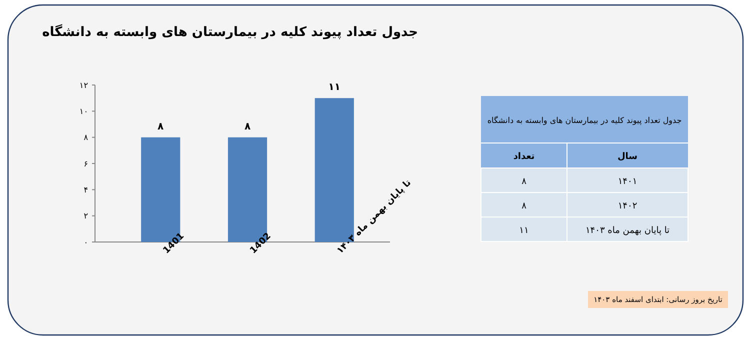  I want to click on text: ۱۴۰۱, so click(628, 182).